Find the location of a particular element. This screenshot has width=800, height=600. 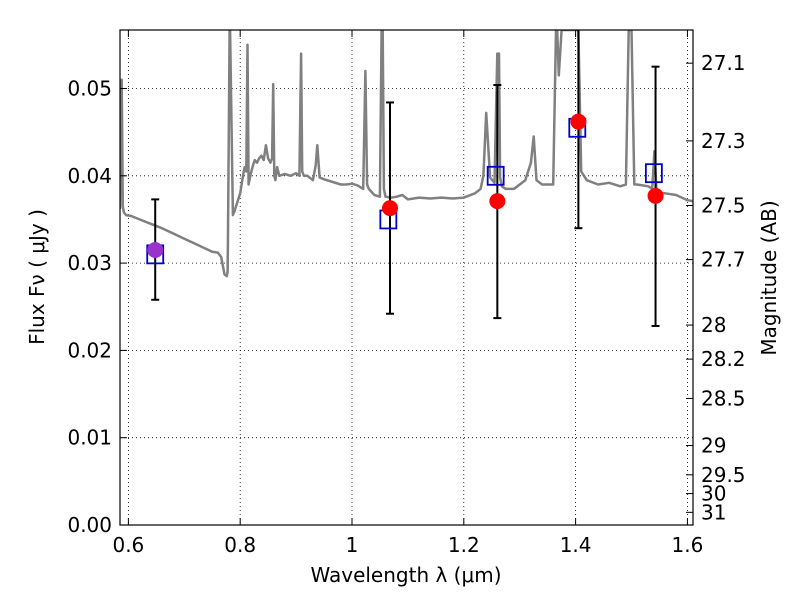

y2-tick-label: 31 is located at coordinates (713, 512).